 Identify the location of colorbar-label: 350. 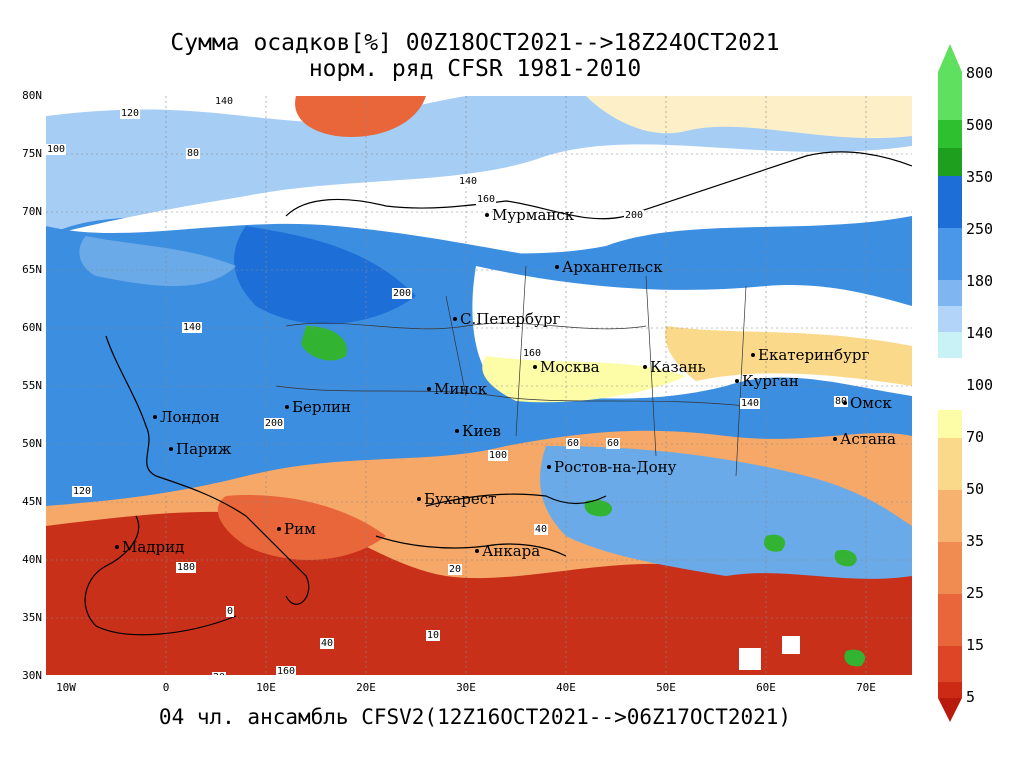
(980, 177).